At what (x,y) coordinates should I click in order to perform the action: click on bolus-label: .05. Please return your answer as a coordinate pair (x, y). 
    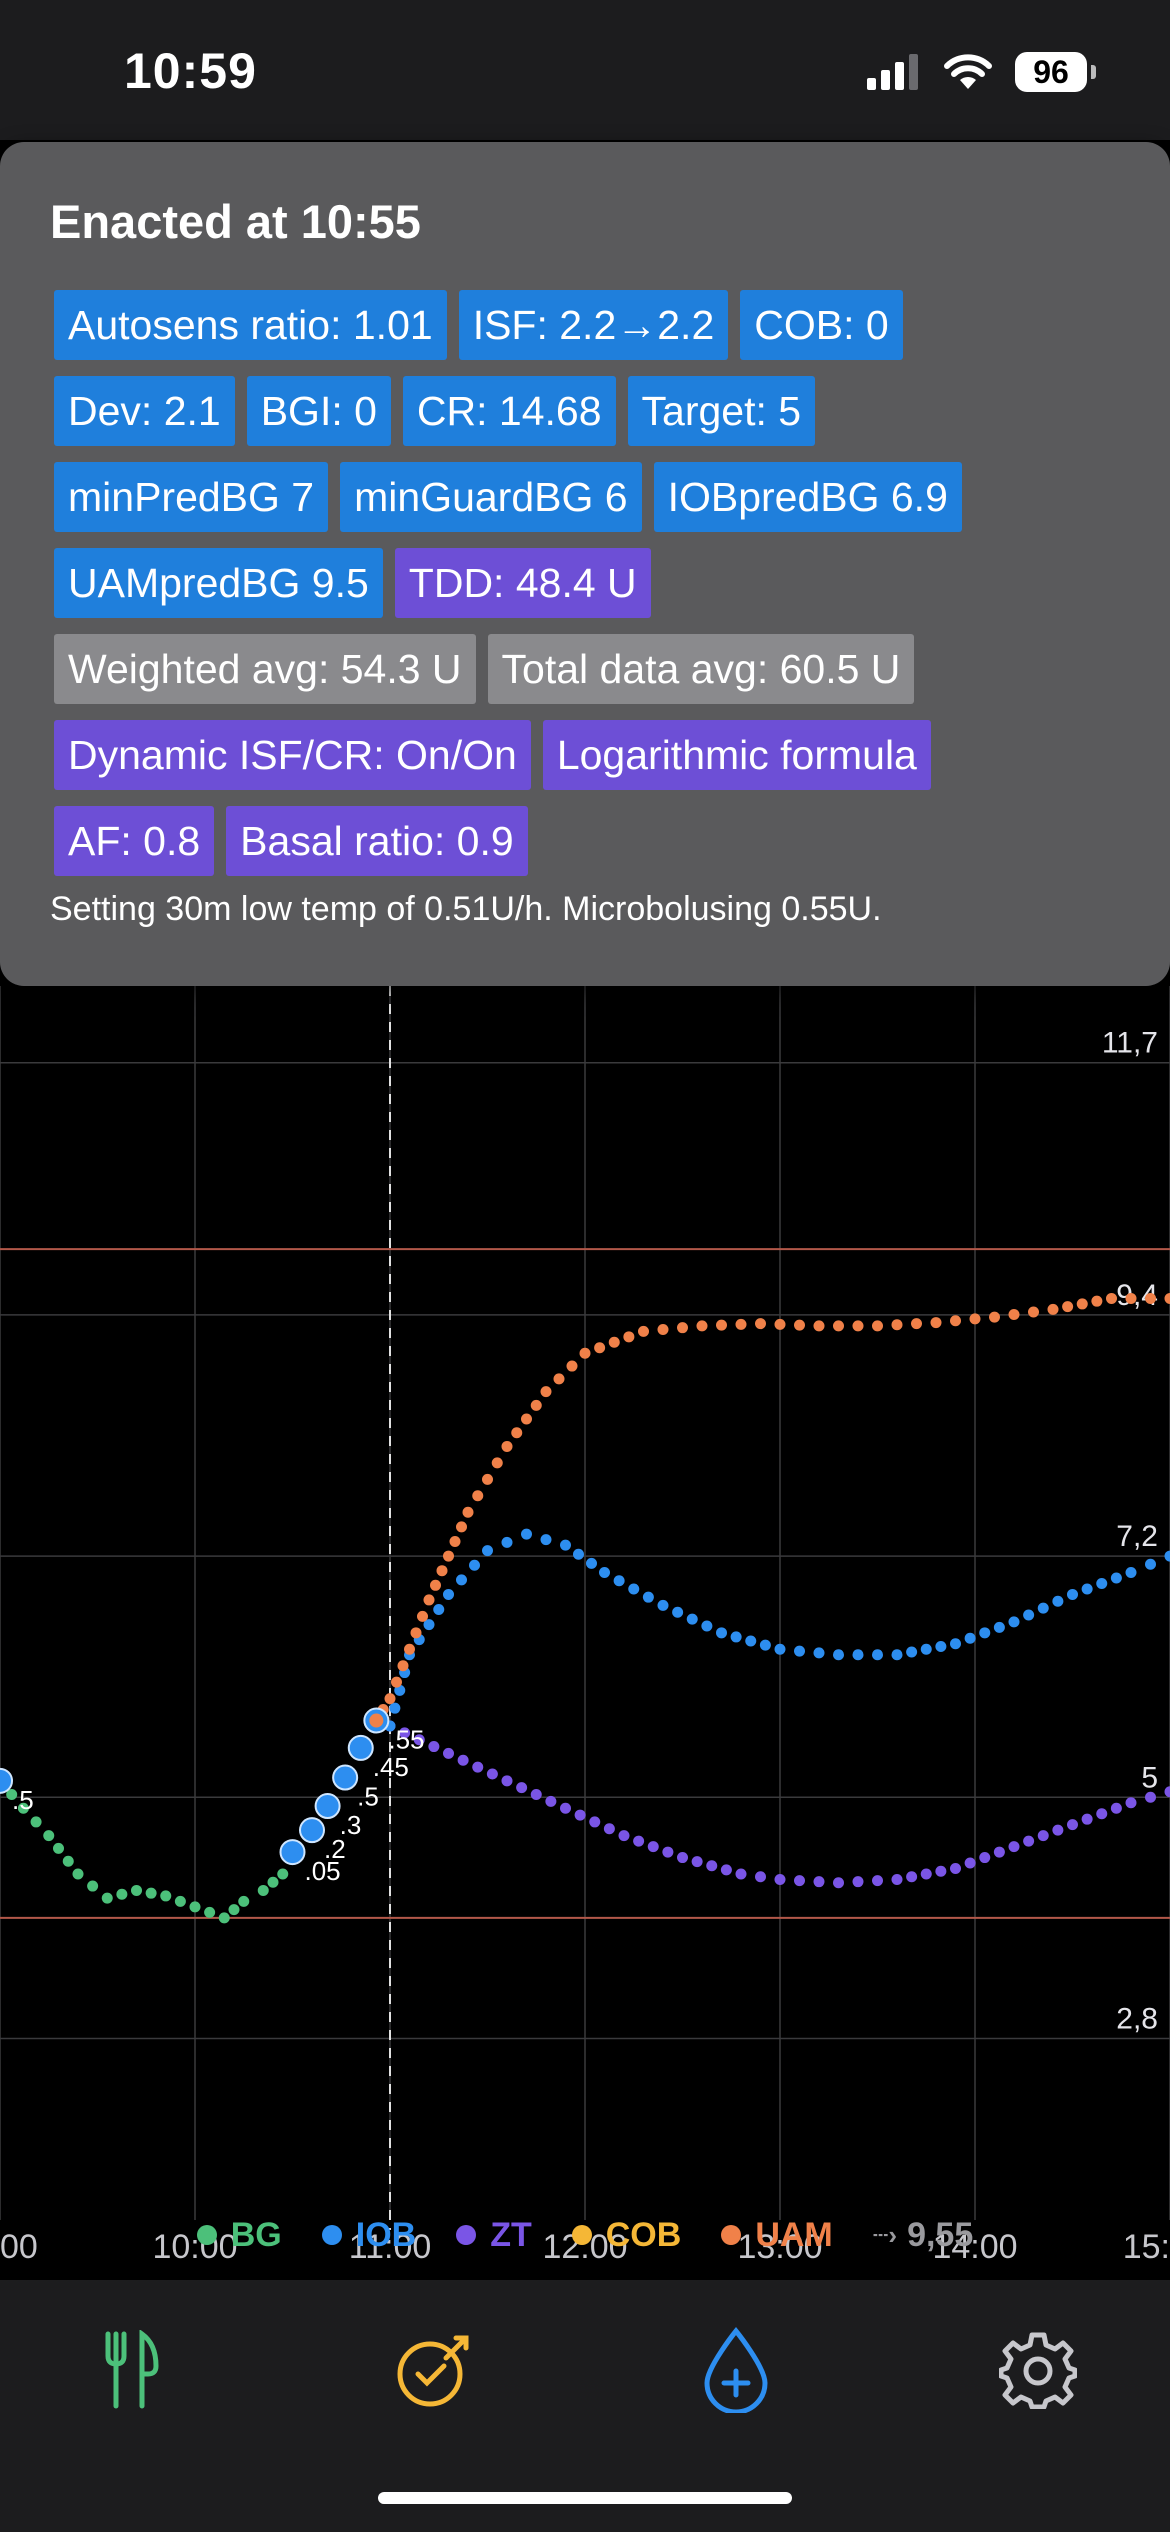
    Looking at the image, I should click on (323, 1871).